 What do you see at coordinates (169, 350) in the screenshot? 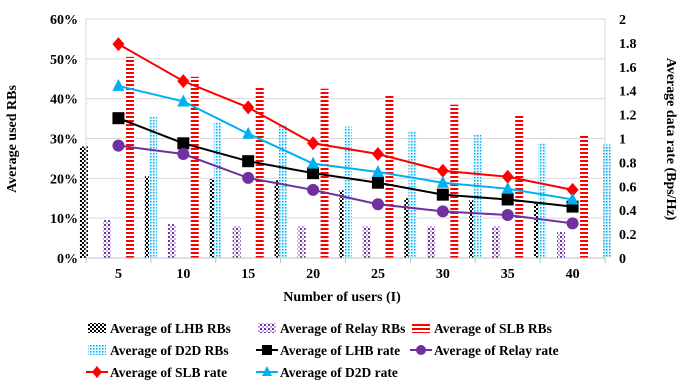
I see `legend-label: Average of D2D RBs` at bounding box center [169, 350].